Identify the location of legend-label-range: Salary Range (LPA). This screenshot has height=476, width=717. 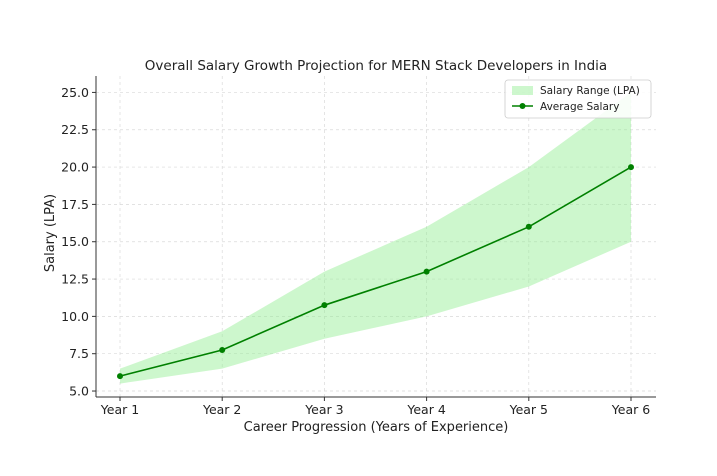
(590, 91).